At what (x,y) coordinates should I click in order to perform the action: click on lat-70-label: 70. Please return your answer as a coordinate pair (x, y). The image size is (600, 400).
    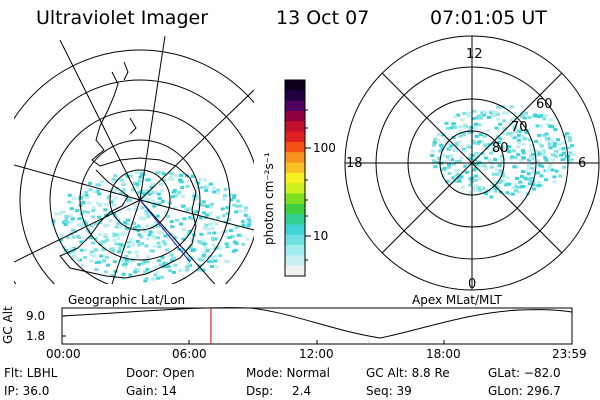
    Looking at the image, I should click on (519, 127).